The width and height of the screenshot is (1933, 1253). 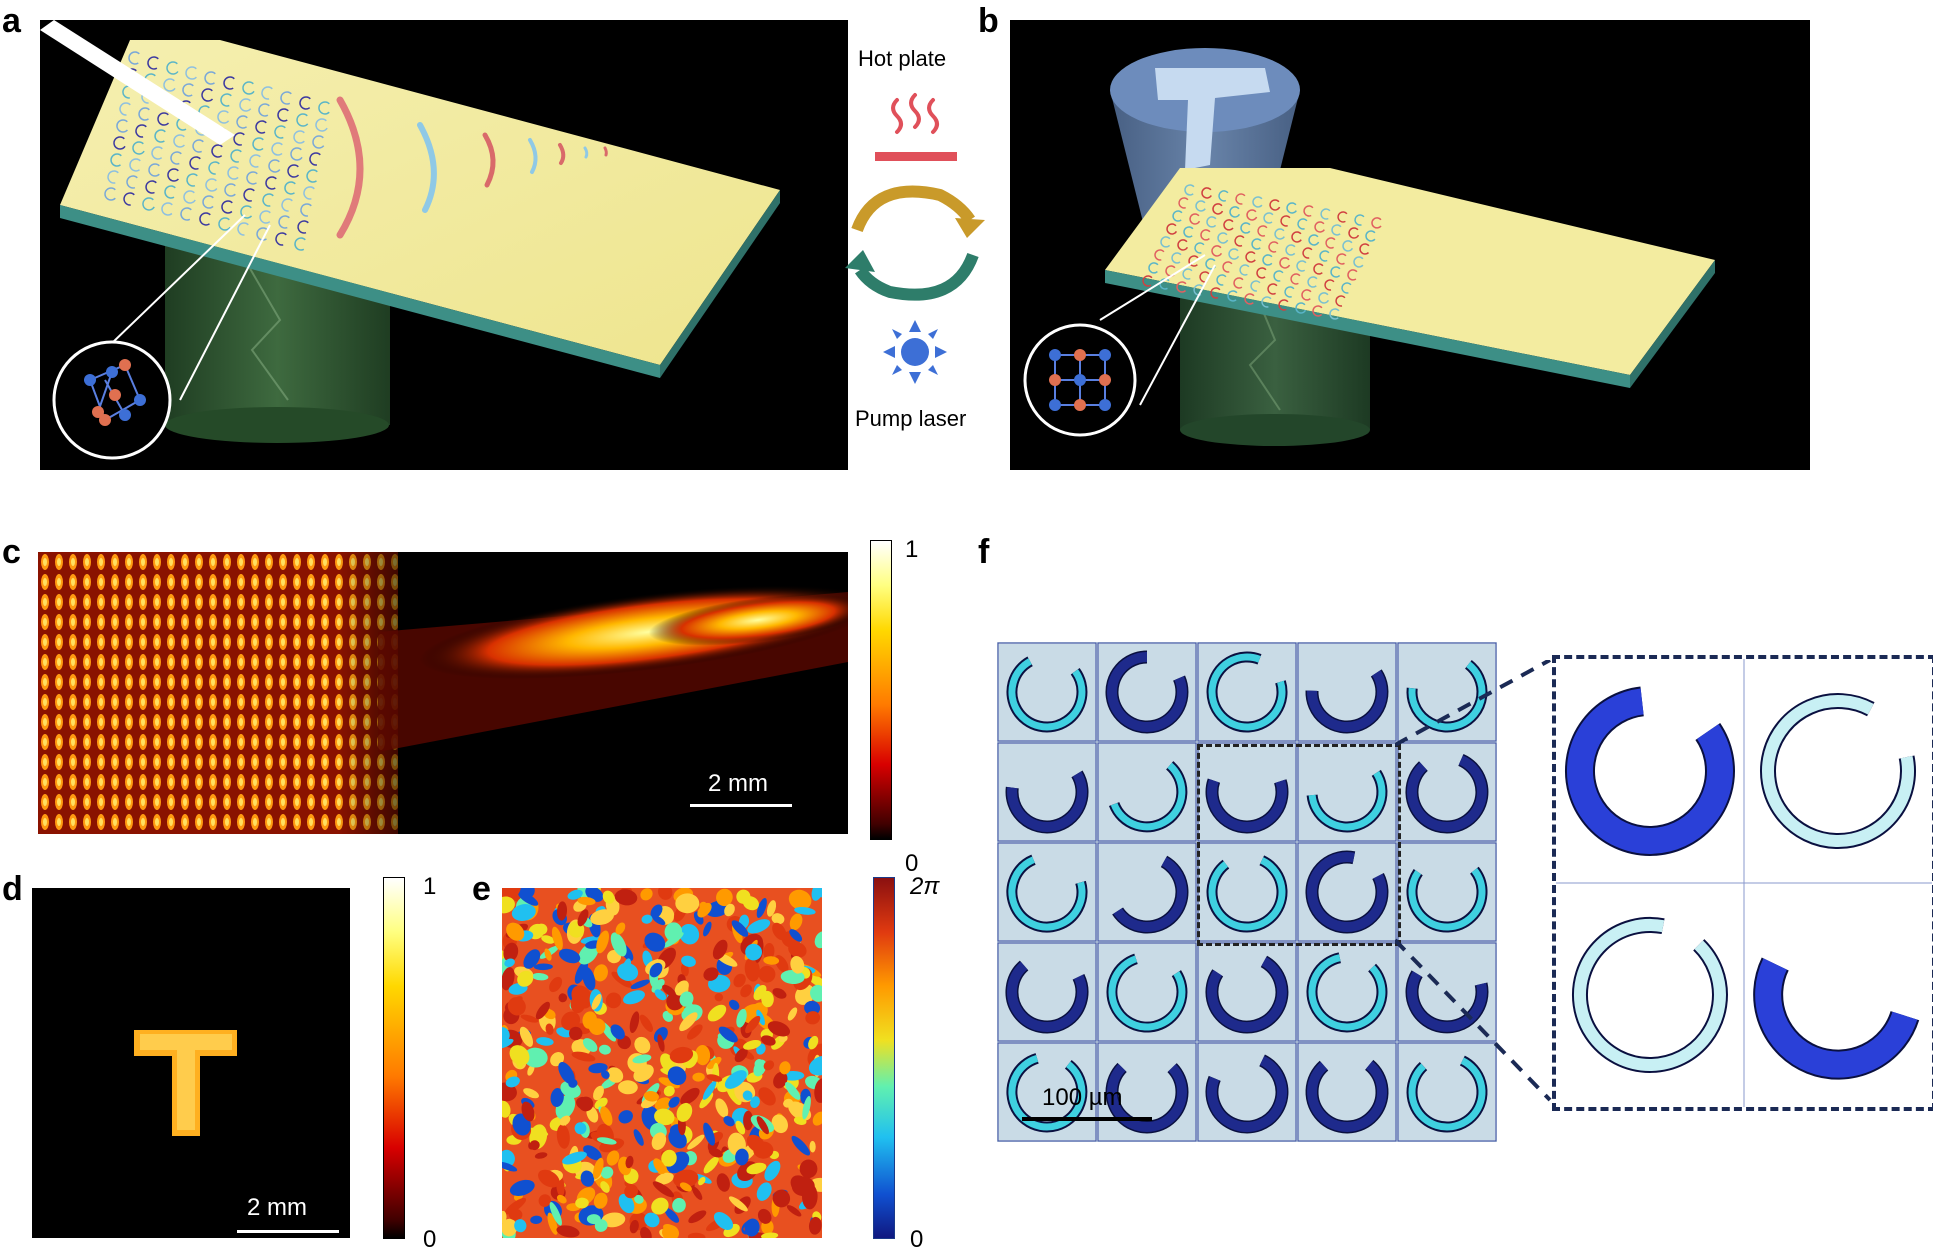 What do you see at coordinates (420, 202) in the screenshot?
I see `metasurface-slab-top` at bounding box center [420, 202].